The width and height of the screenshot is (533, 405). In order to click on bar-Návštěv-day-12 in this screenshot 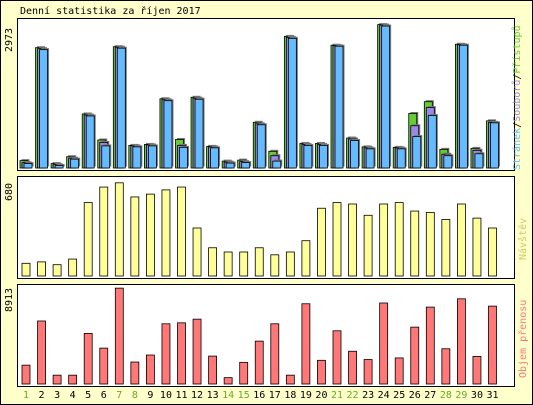, I will do `click(197, 252)`.